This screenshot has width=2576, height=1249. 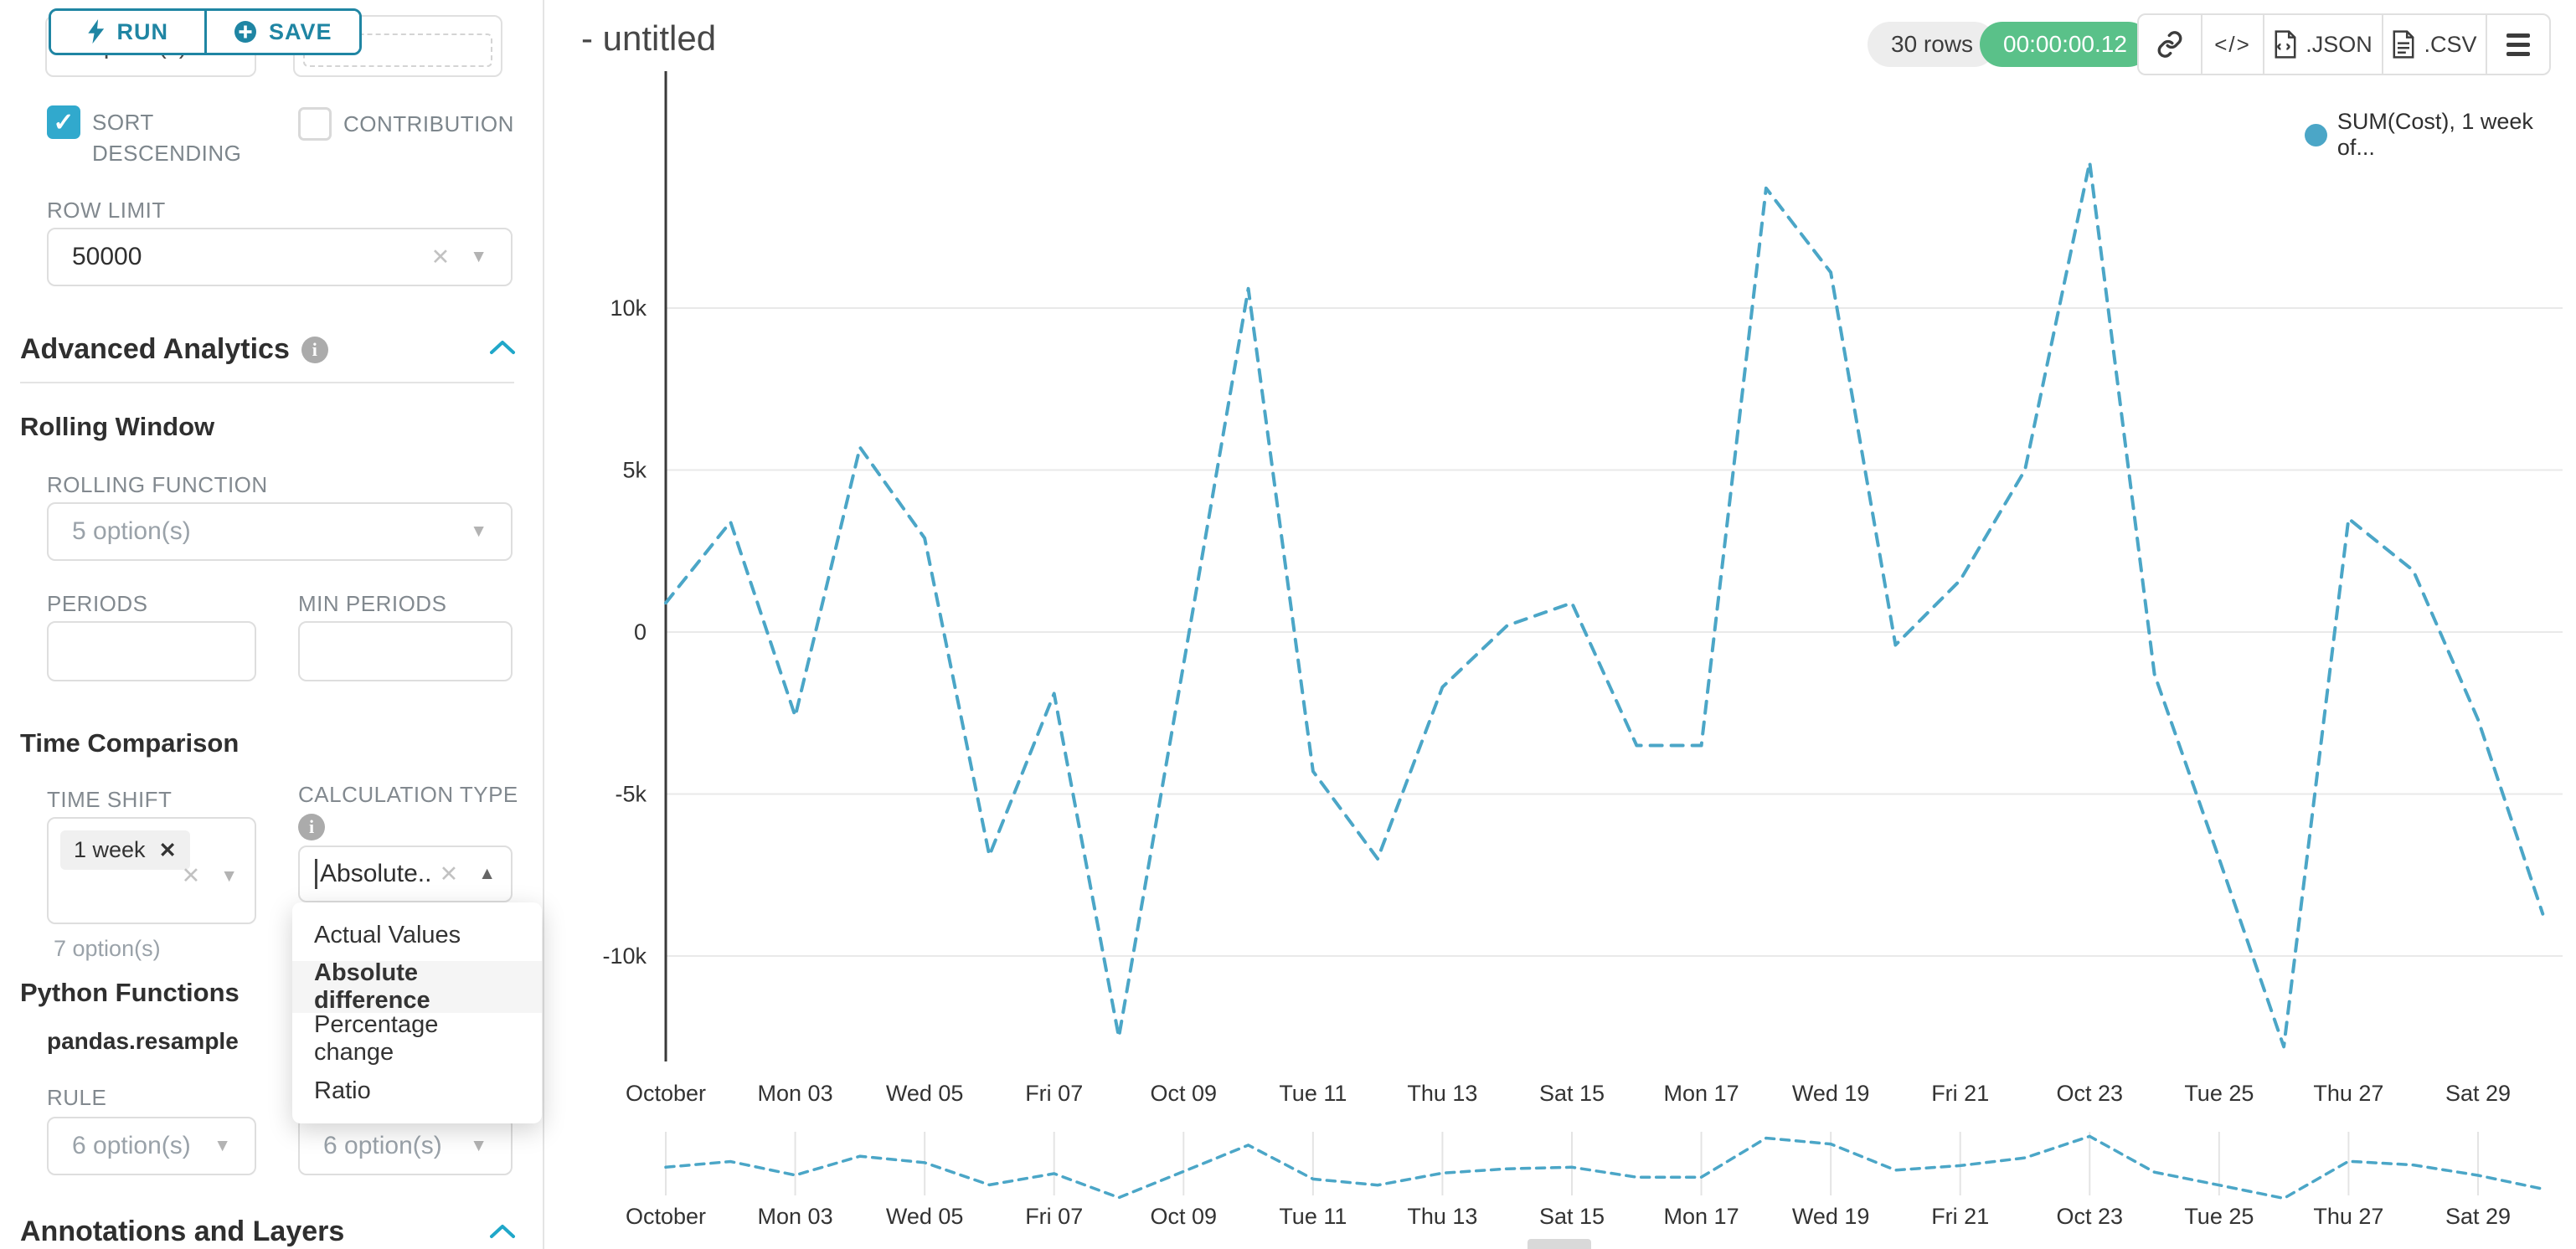 I want to click on periods-input, so click(x=151, y=651).